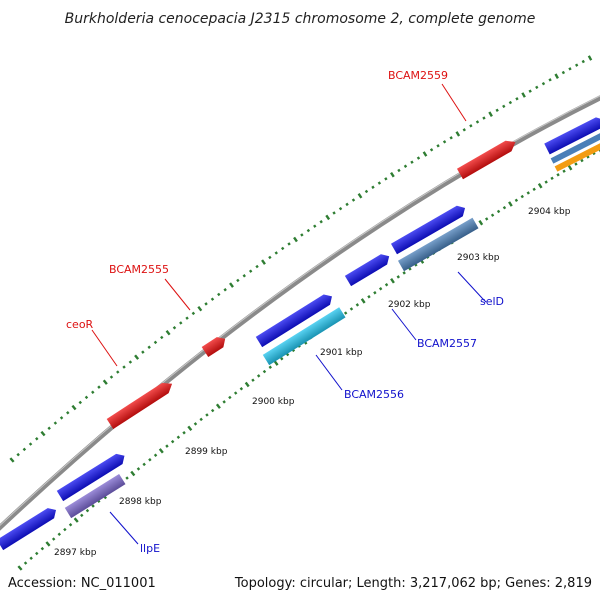 This screenshot has width=600, height=600. Describe the element at coordinates (75, 553) in the screenshot. I see `kbp-label-2897: 2897 kbp` at that location.